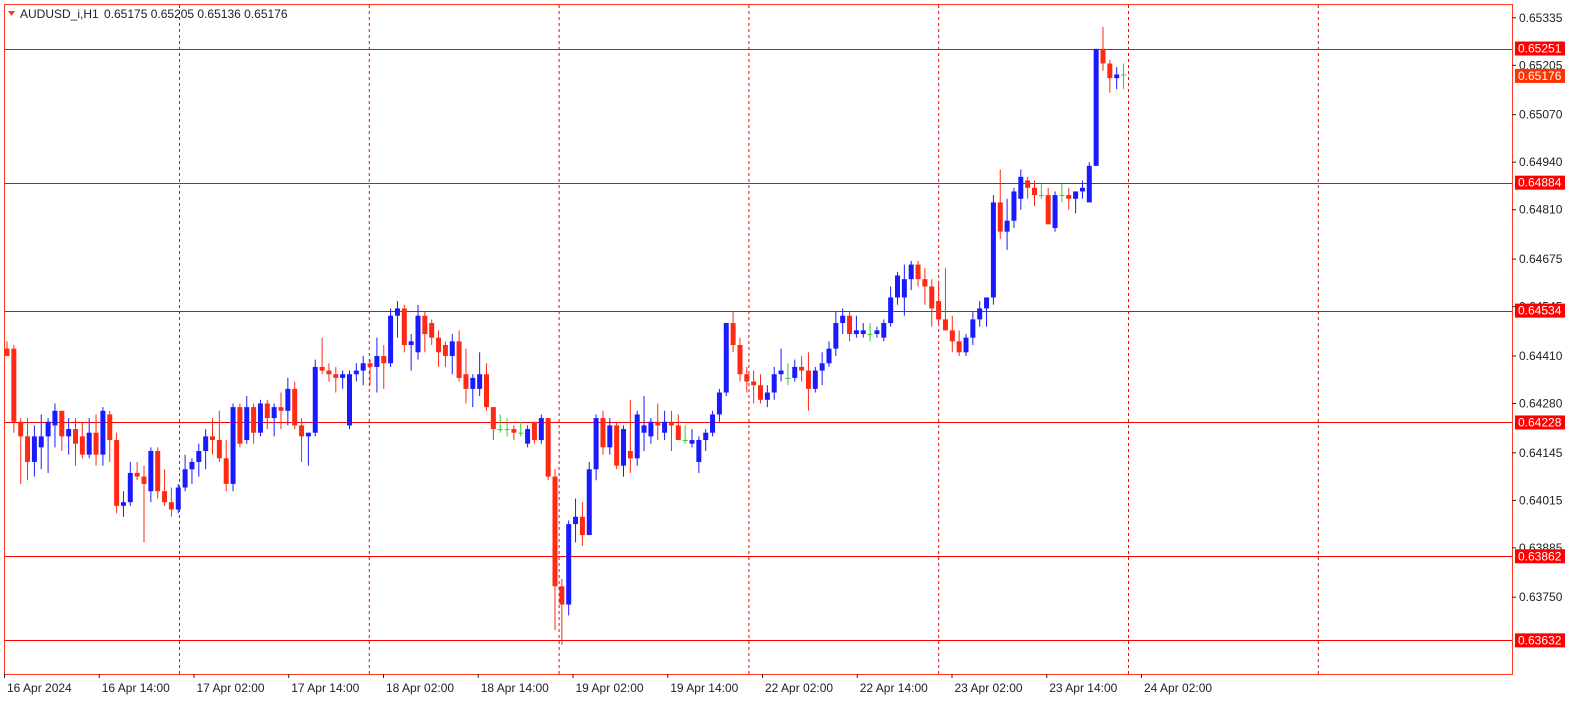 This screenshot has height=709, width=1586. I want to click on level-price-tag: 0.63862, so click(1540, 556).